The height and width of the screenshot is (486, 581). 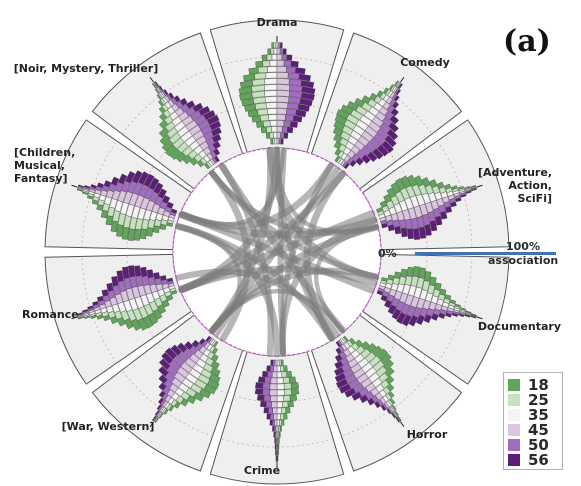 I want to click on legend-item: 25, so click(x=528, y=400).